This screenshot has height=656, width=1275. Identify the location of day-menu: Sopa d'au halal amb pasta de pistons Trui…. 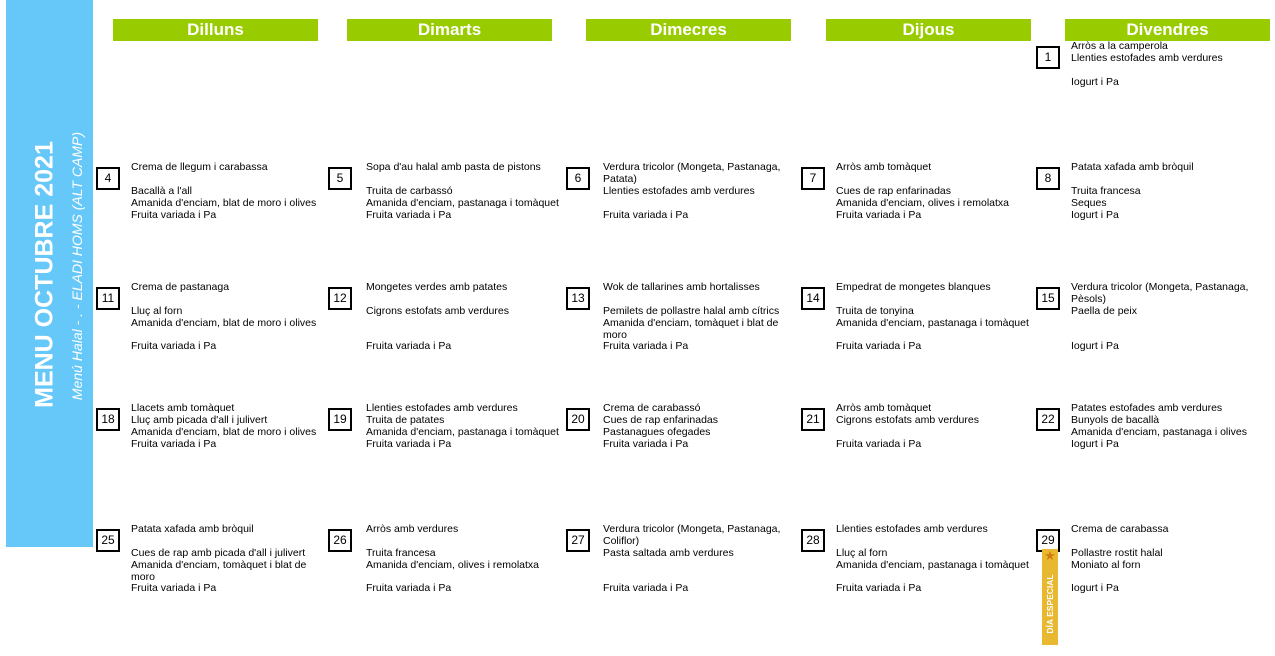
(462, 191).